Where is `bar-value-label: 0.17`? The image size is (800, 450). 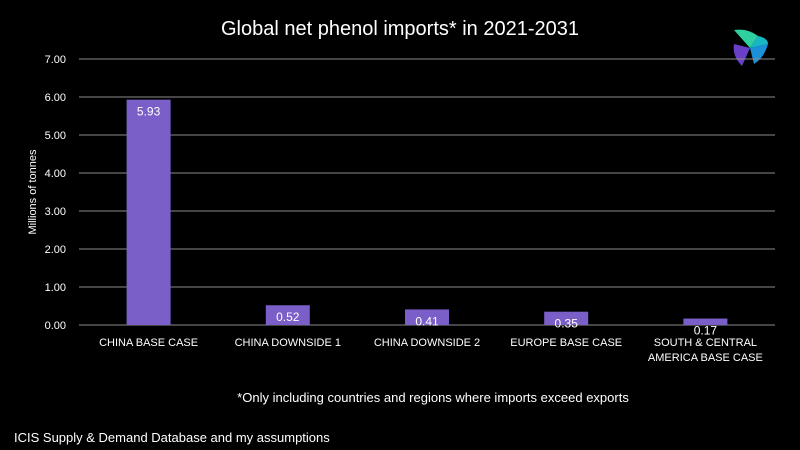 bar-value-label: 0.17 is located at coordinates (706, 331).